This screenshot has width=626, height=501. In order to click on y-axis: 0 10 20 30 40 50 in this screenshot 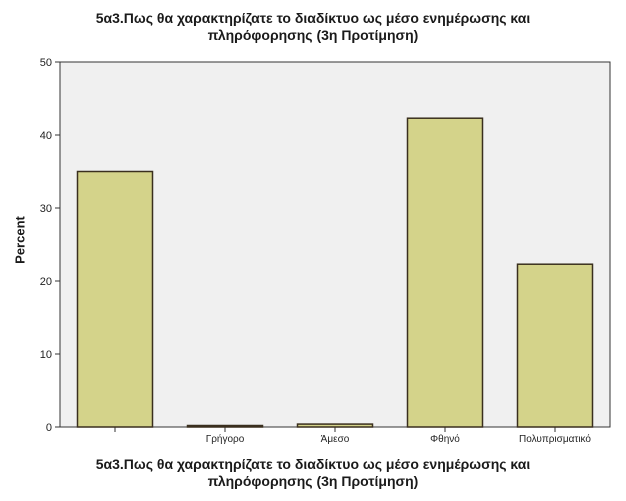, I will do `click(50, 245)`.